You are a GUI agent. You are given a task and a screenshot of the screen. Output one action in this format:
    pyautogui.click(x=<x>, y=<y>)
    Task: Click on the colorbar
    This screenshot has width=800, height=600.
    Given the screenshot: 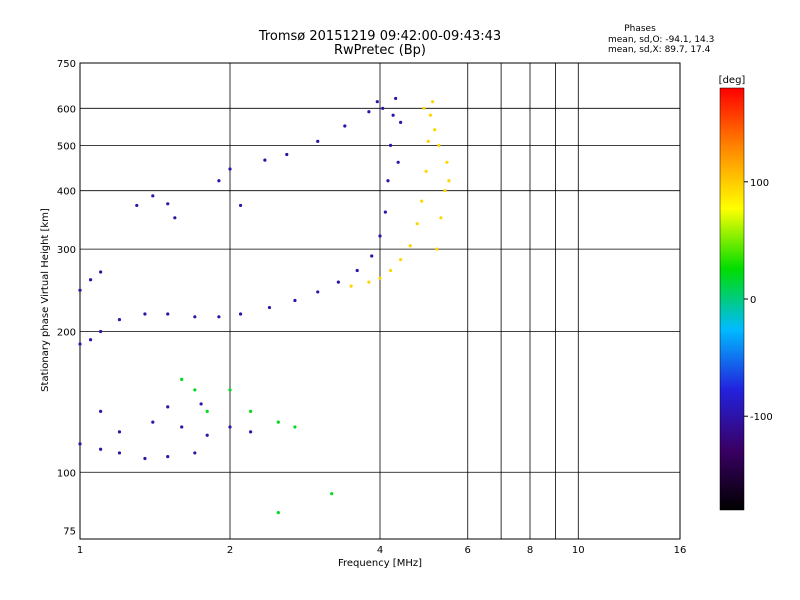 What is the action you would take?
    pyautogui.click(x=732, y=299)
    